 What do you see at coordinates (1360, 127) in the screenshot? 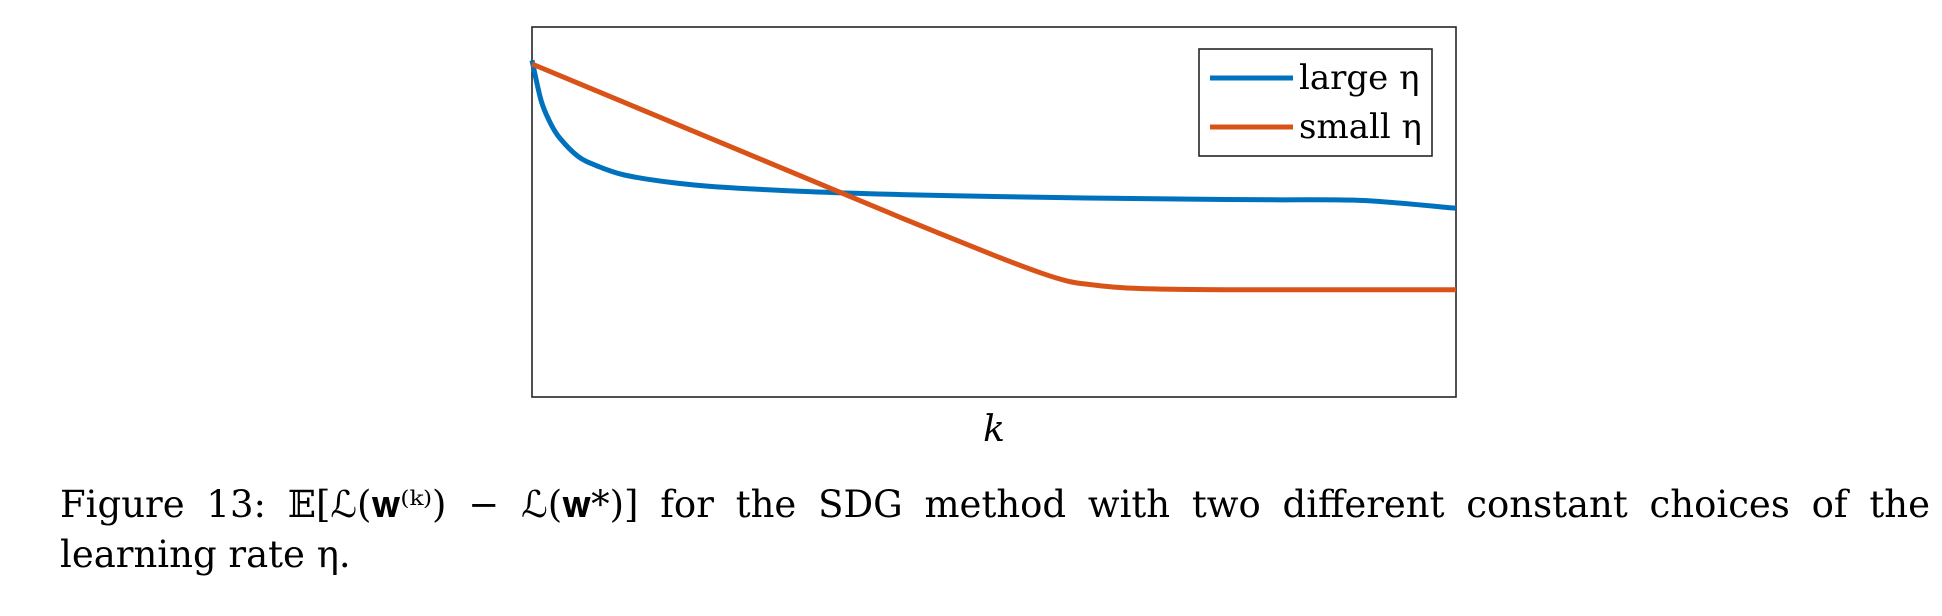
I see `legend-label-small: small η` at bounding box center [1360, 127].